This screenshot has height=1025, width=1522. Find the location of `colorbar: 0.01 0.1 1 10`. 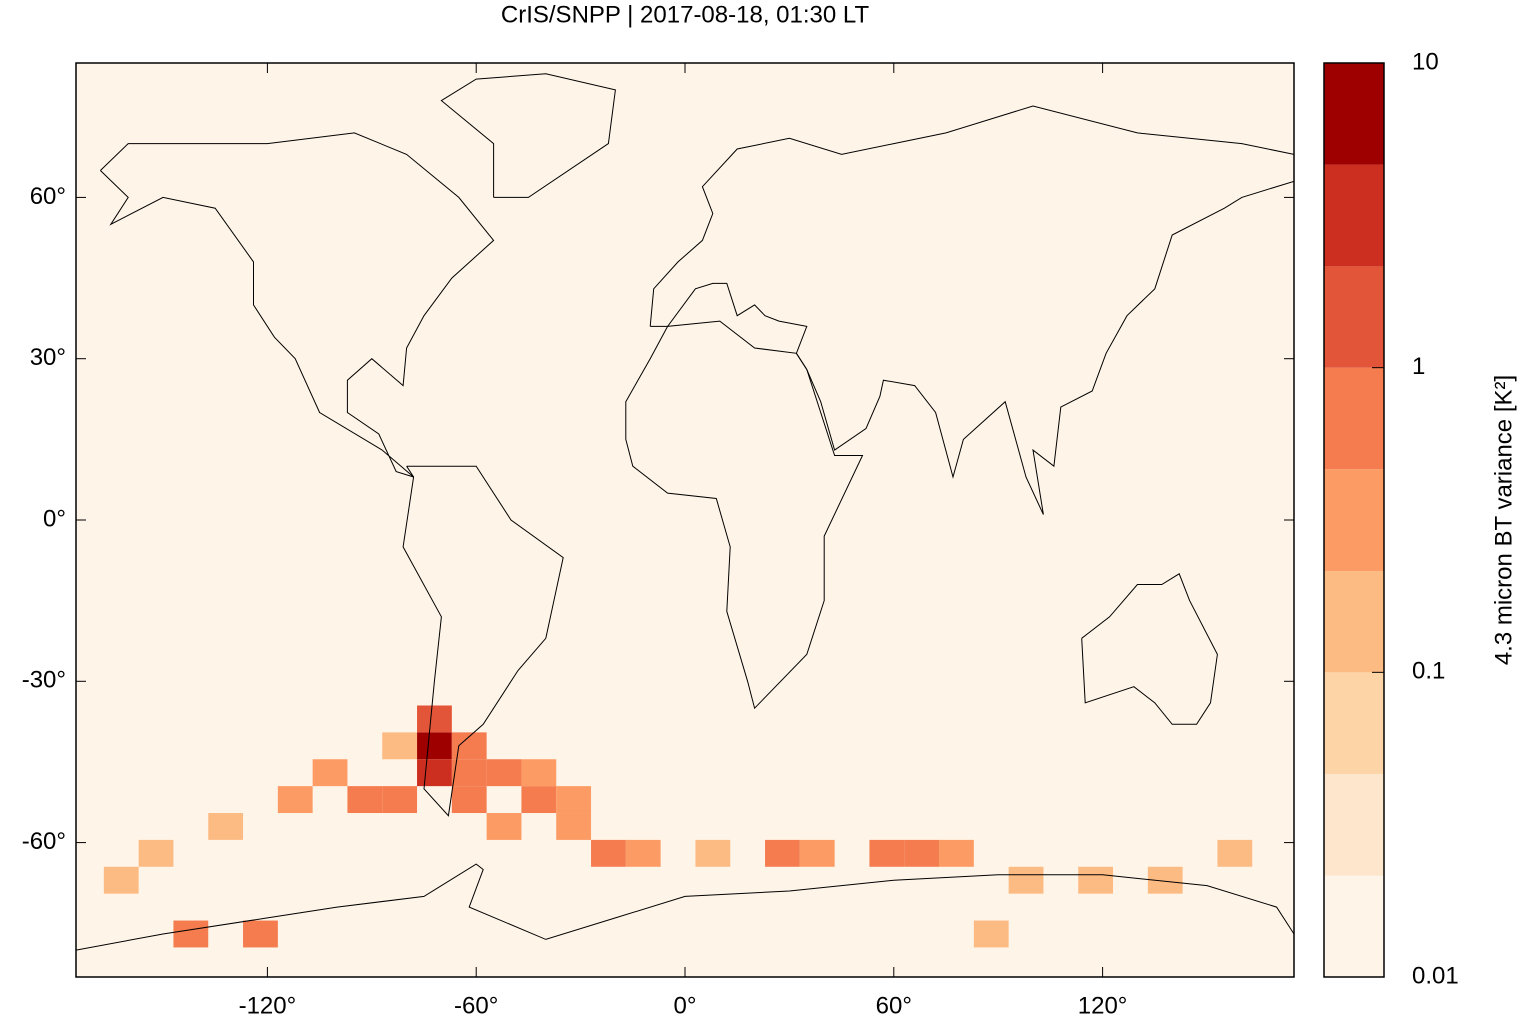

colorbar: 0.01 0.1 1 10 is located at coordinates (1391, 518).